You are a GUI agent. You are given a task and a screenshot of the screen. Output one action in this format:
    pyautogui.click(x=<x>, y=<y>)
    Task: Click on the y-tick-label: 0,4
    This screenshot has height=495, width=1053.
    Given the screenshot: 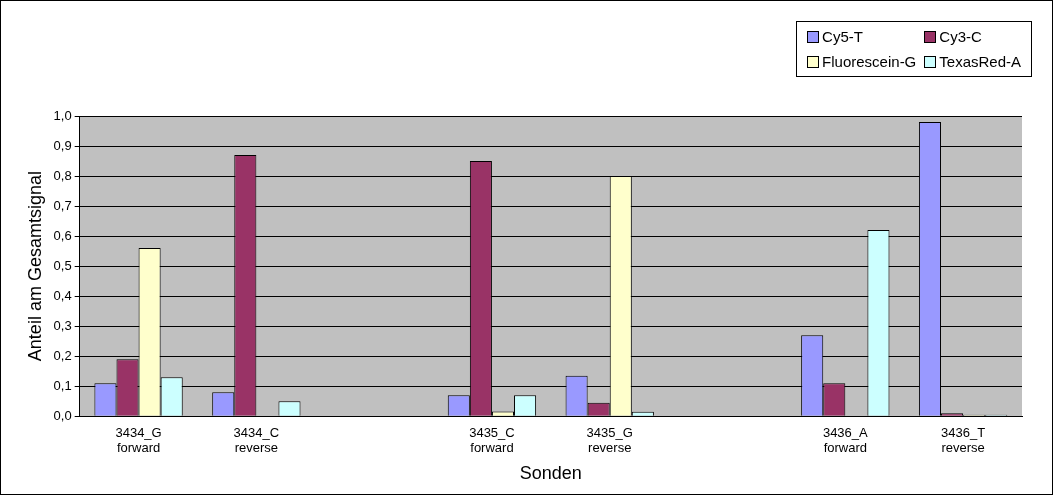 What is the action you would take?
    pyautogui.click(x=62, y=295)
    